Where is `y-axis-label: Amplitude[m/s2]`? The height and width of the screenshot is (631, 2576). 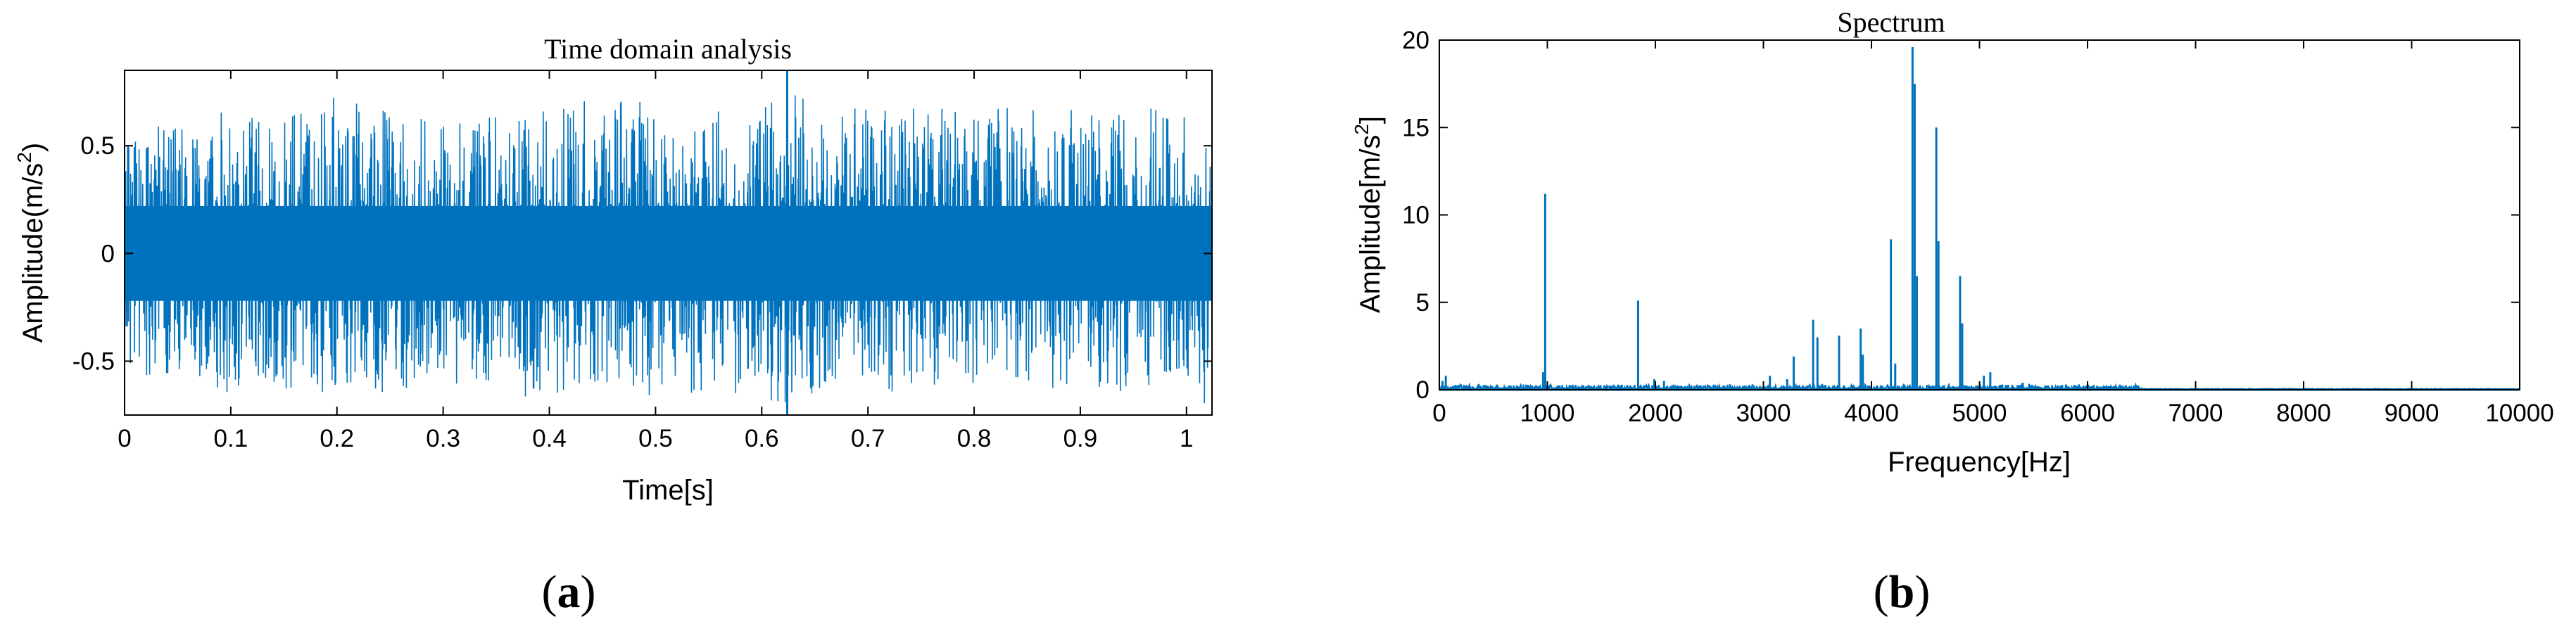 y-axis-label: Amplitude[m/s2] is located at coordinates (1368, 215).